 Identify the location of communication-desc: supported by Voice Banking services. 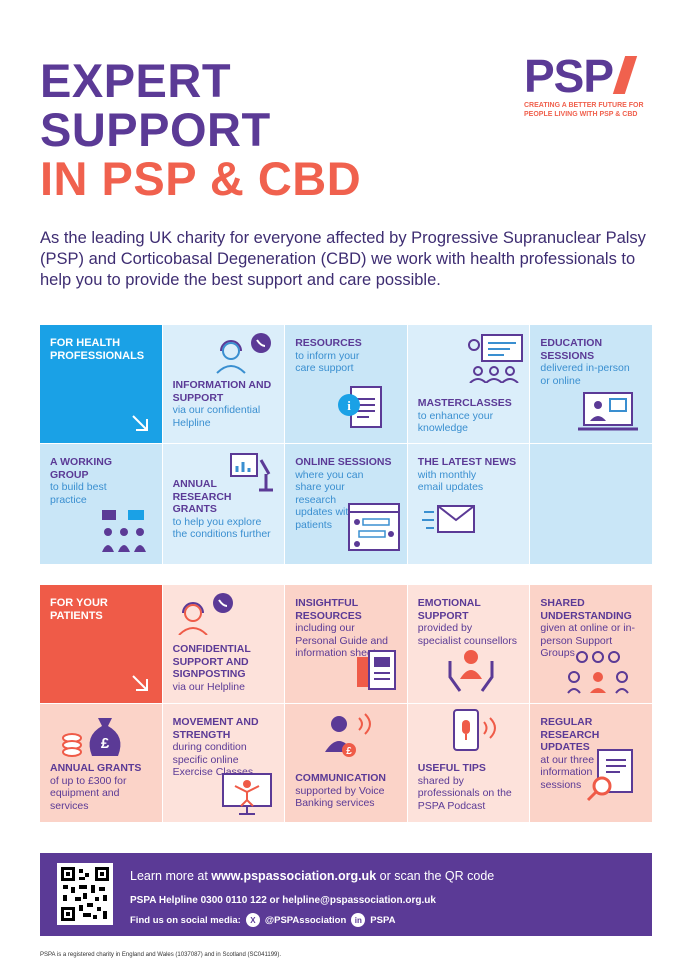
(340, 797).